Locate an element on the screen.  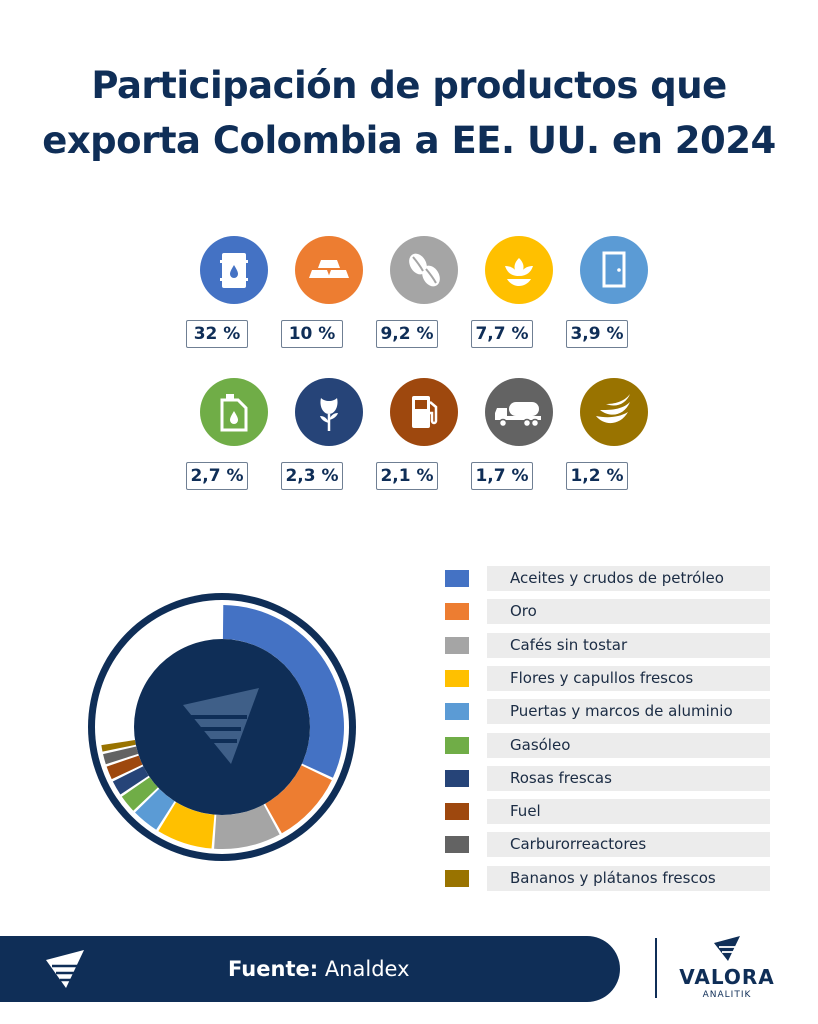
legend-label: Fuel is located at coordinates (628, 812).